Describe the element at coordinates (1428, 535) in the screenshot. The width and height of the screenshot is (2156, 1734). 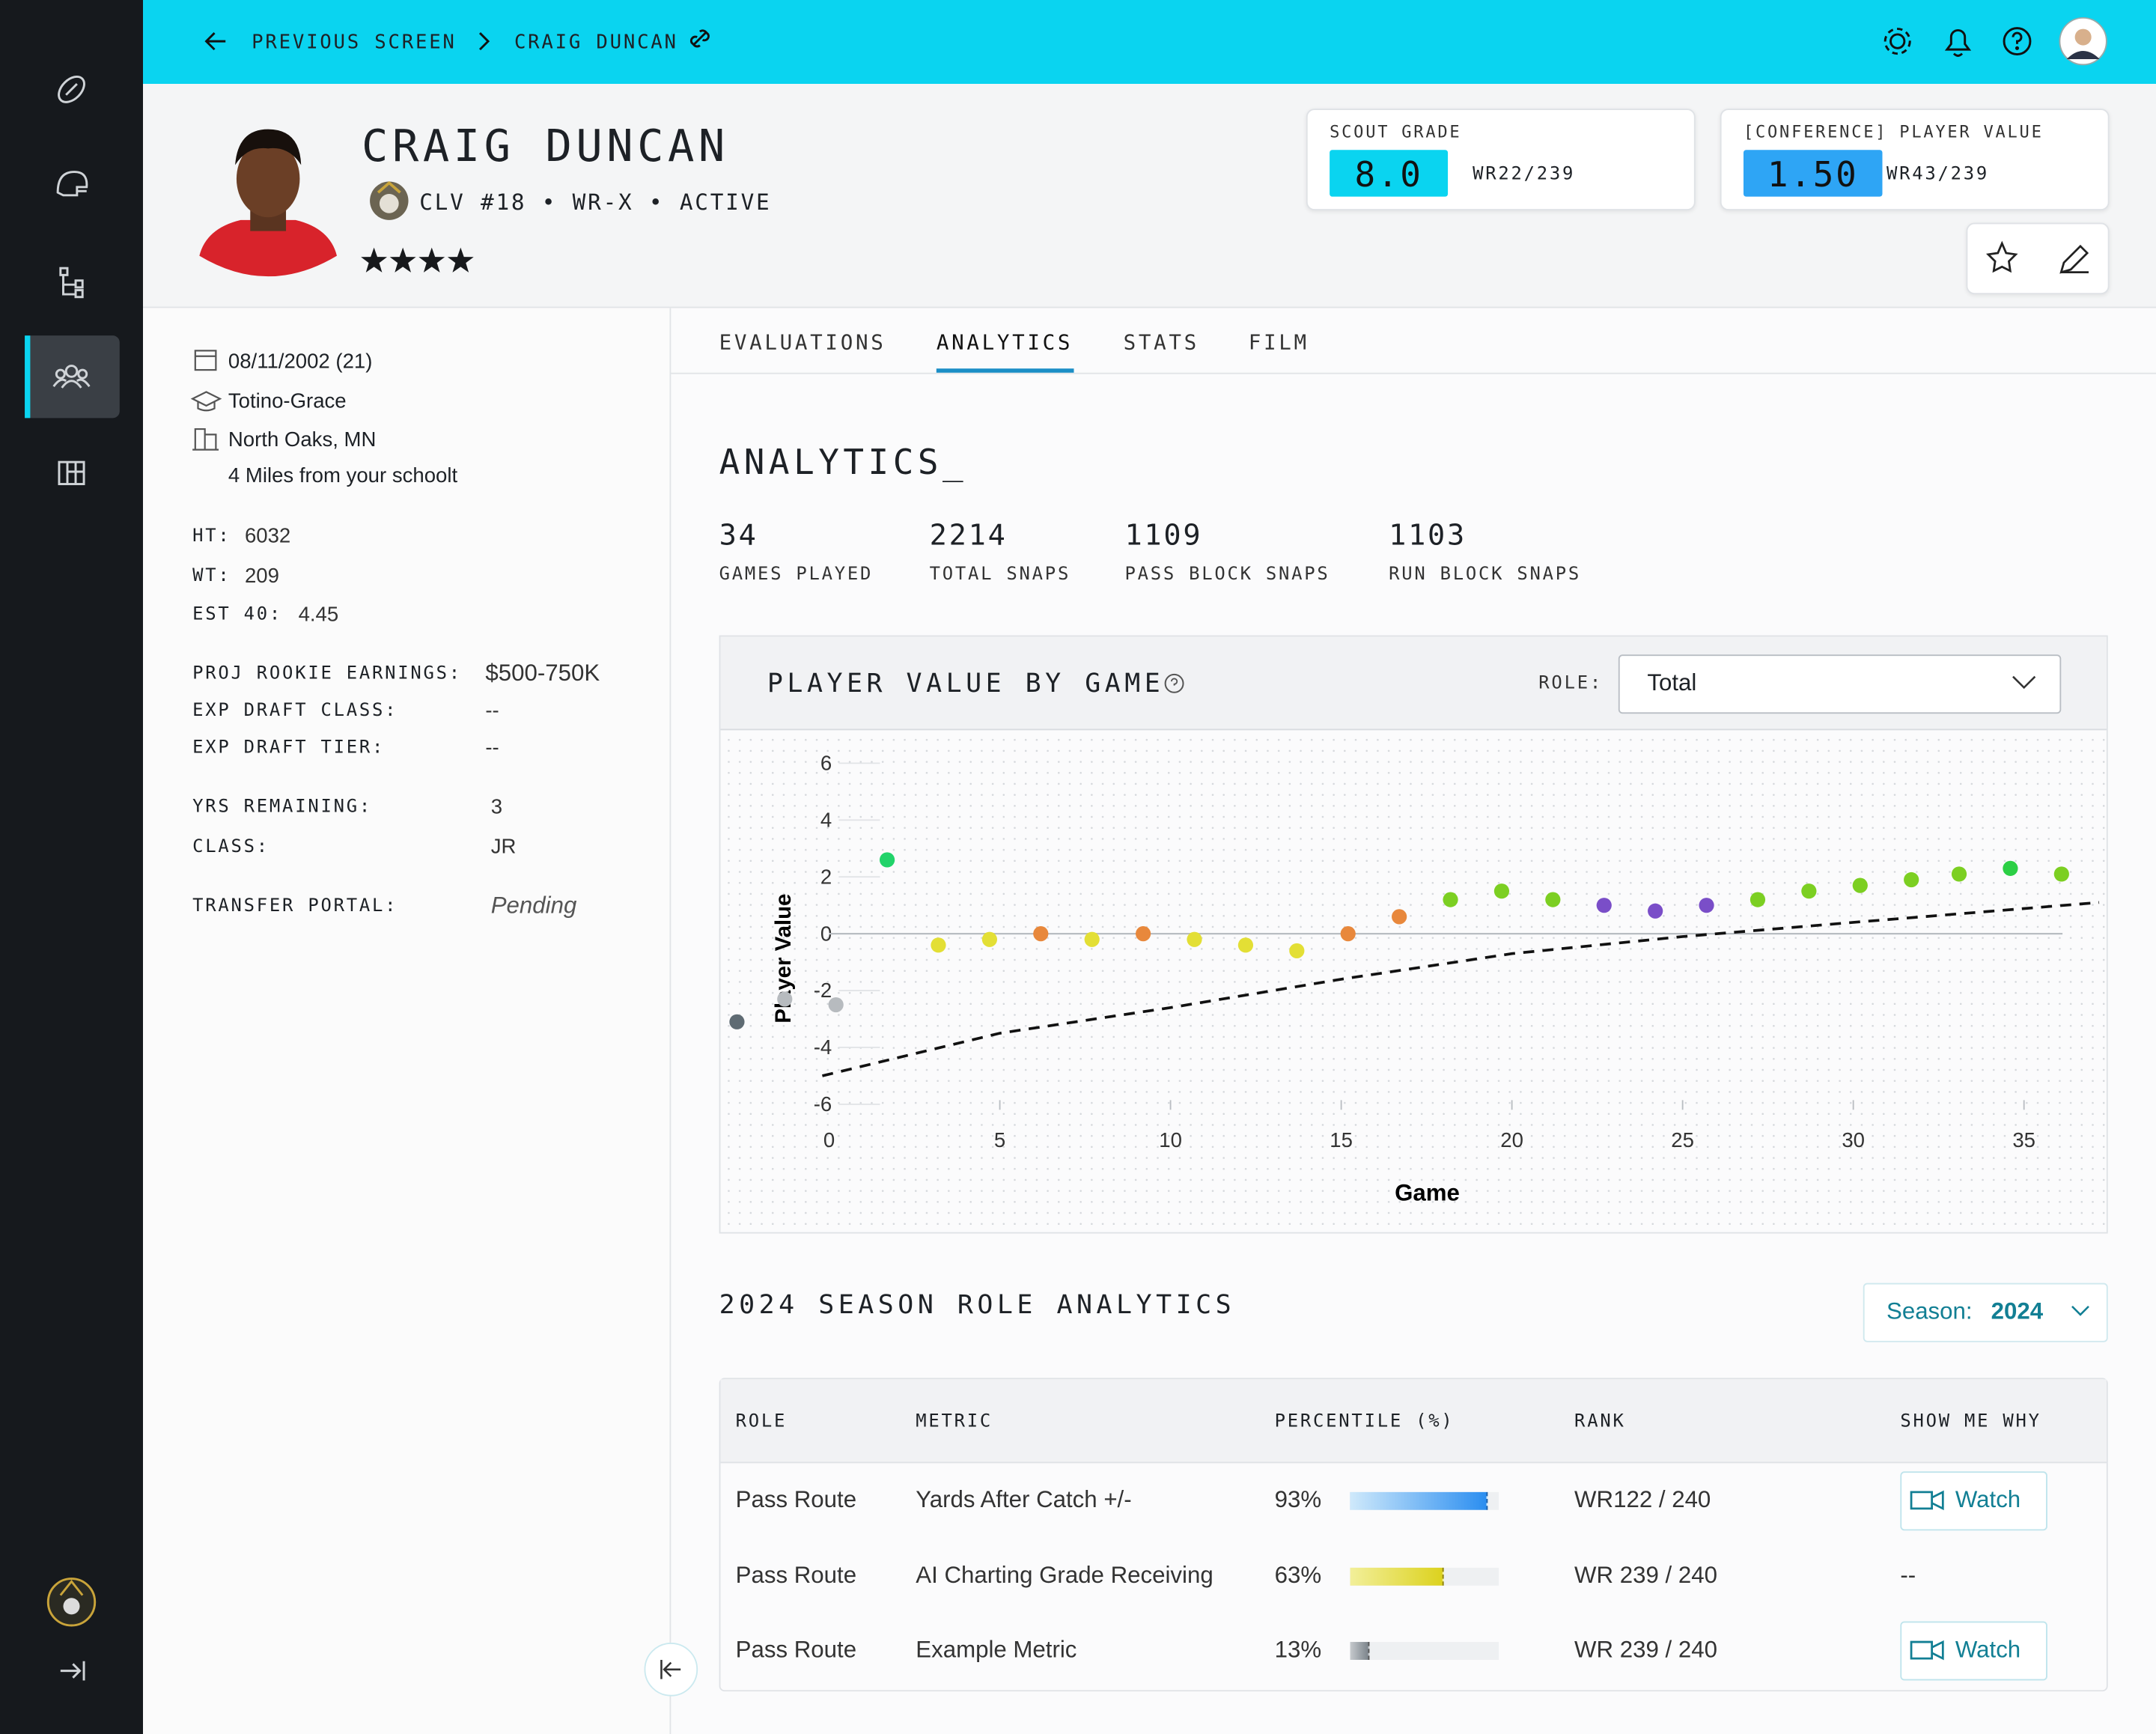
I see `stat-value: 1103` at that location.